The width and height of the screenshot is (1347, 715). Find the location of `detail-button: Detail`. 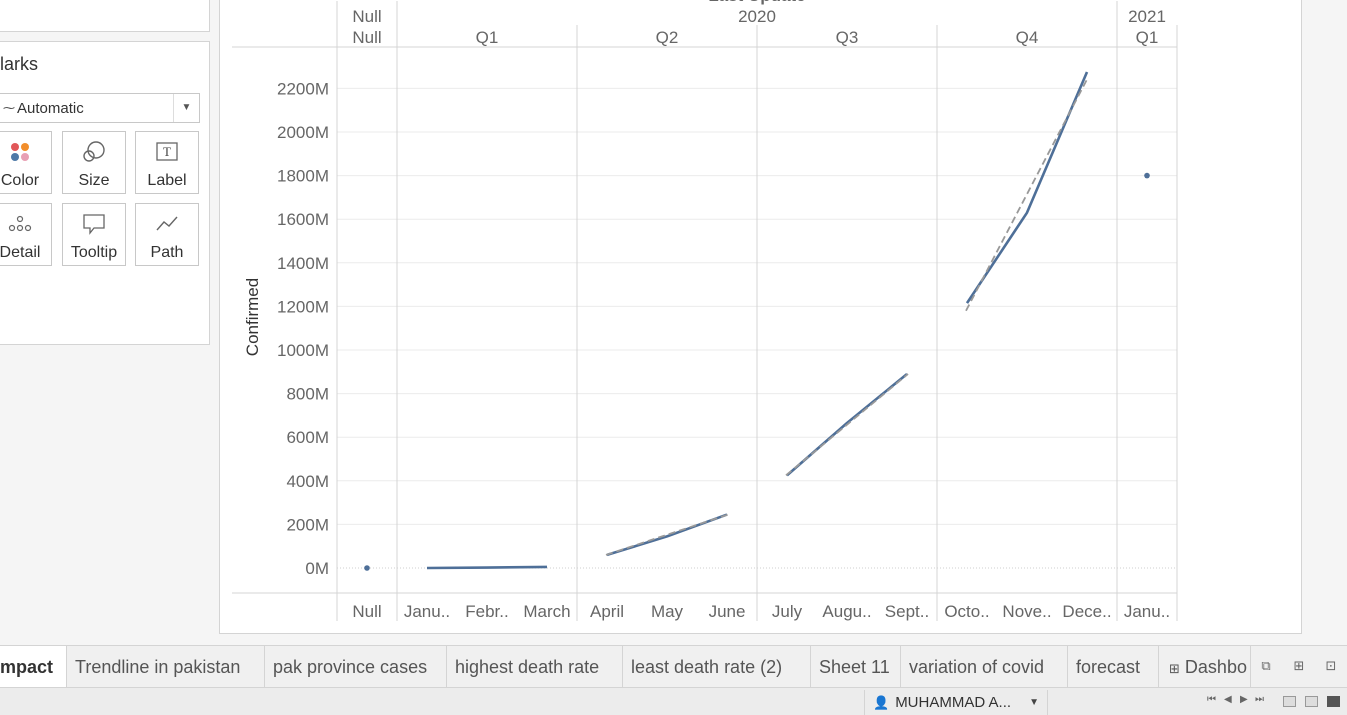

detail-button: Detail is located at coordinates (26, 234).